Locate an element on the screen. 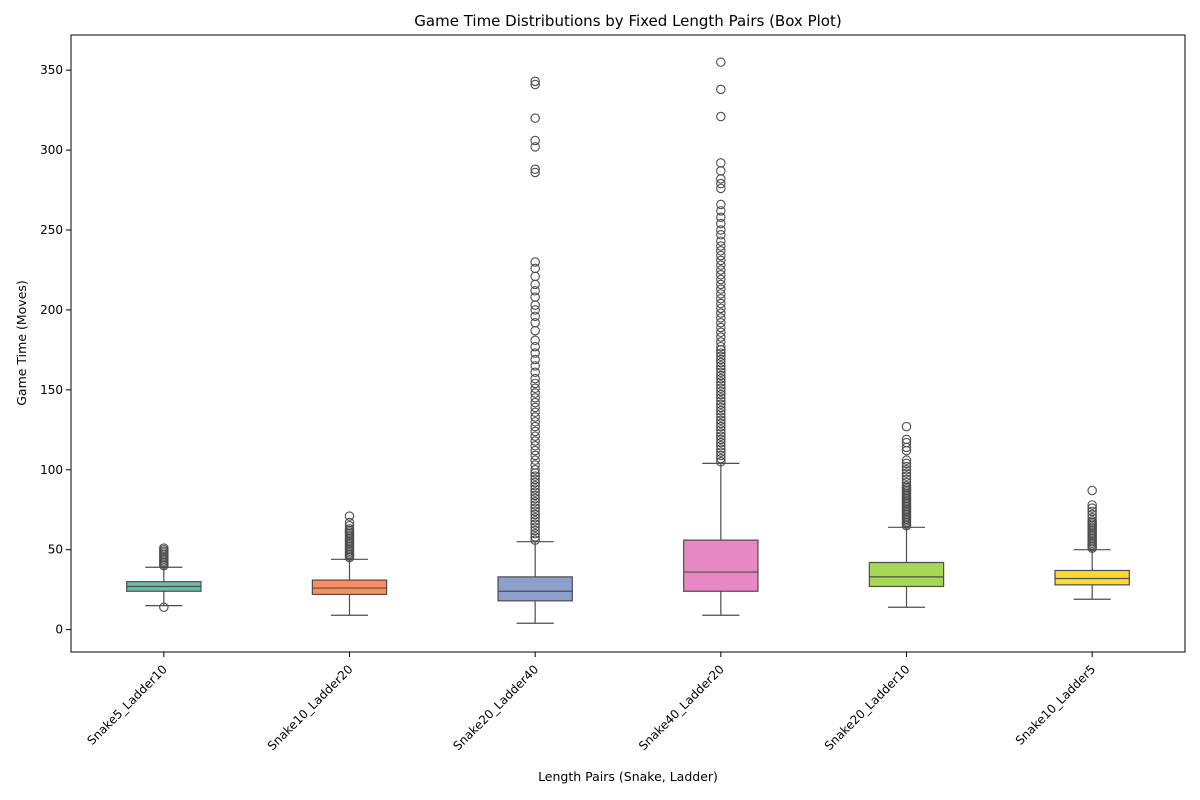  y-axis: 0 50 100 150 200 250 300 350 is located at coordinates (55, 350).